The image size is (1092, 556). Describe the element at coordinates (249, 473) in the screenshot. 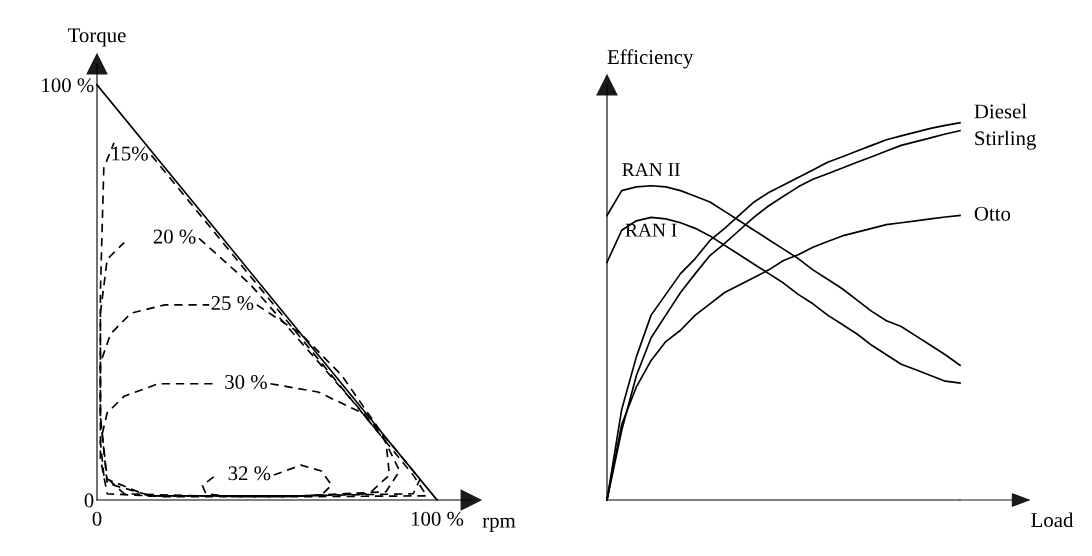

I see `series-label: 32 %` at that location.